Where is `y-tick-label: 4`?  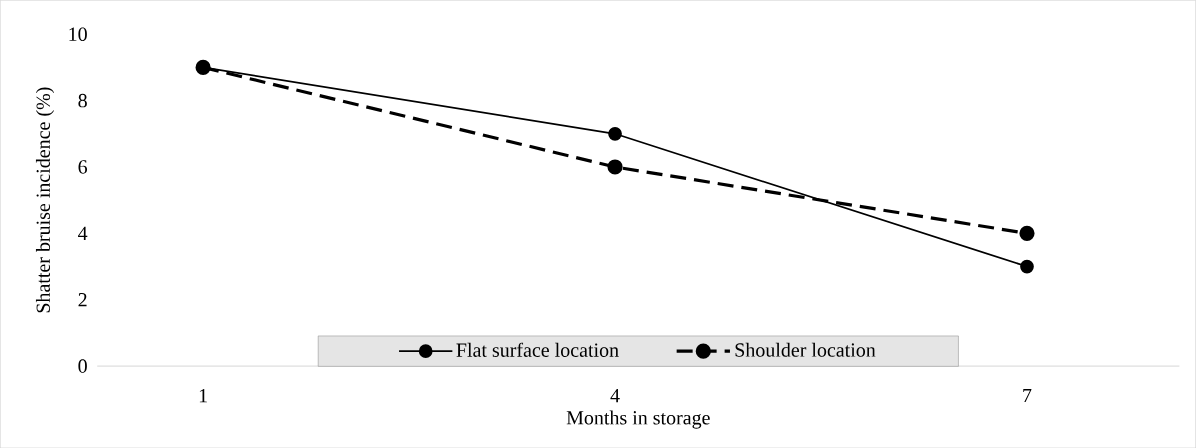 y-tick-label: 4 is located at coordinates (83, 233).